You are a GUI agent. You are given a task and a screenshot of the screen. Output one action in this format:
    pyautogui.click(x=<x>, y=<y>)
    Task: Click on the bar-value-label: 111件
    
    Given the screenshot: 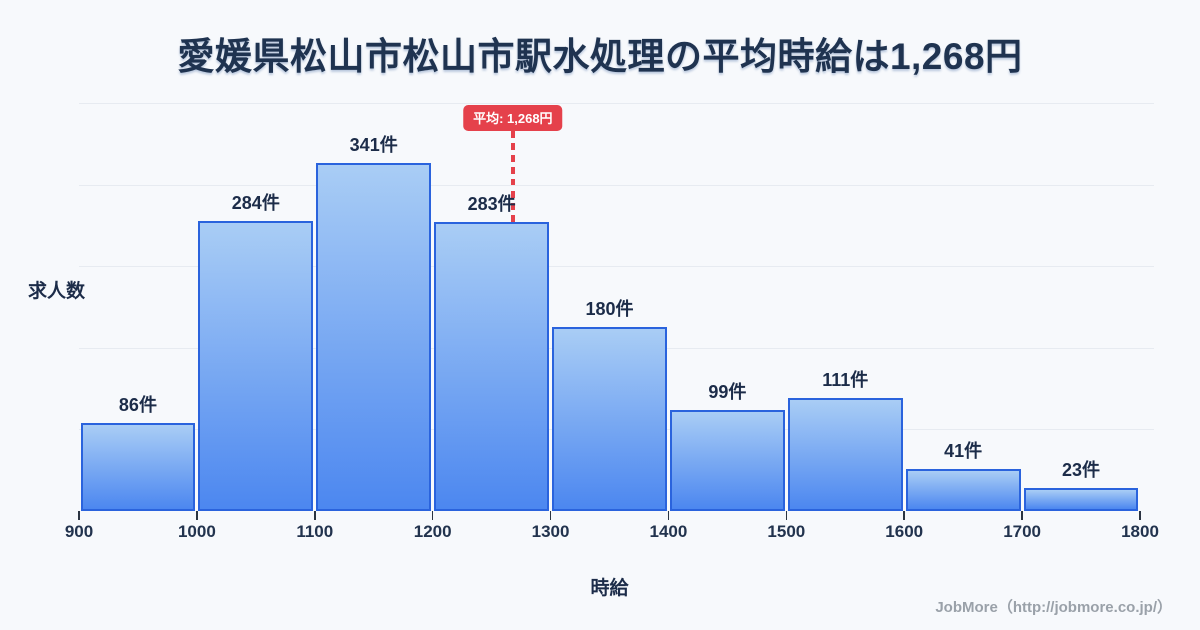 What is the action you would take?
    pyautogui.click(x=845, y=379)
    